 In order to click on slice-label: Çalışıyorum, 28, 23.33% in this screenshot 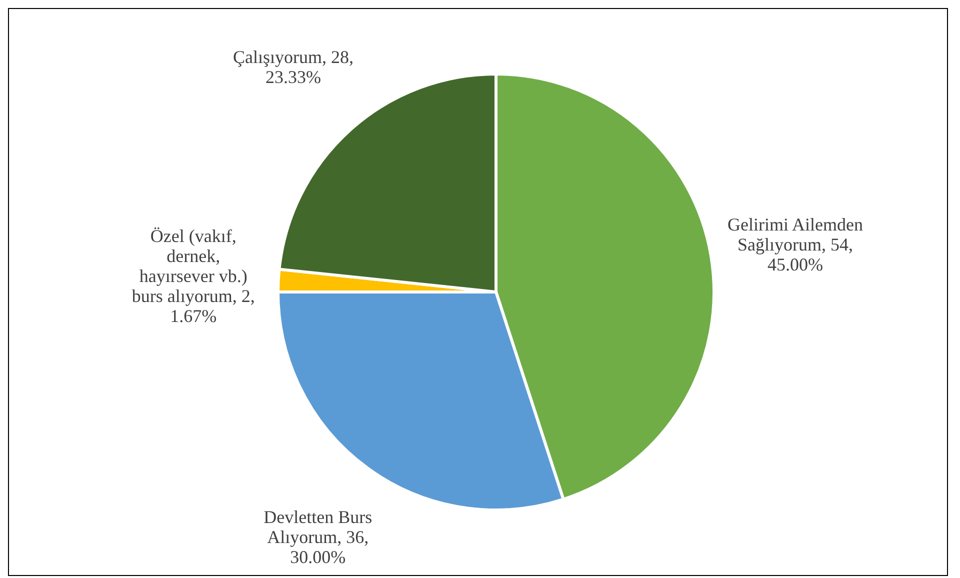, I will do `click(293, 66)`.